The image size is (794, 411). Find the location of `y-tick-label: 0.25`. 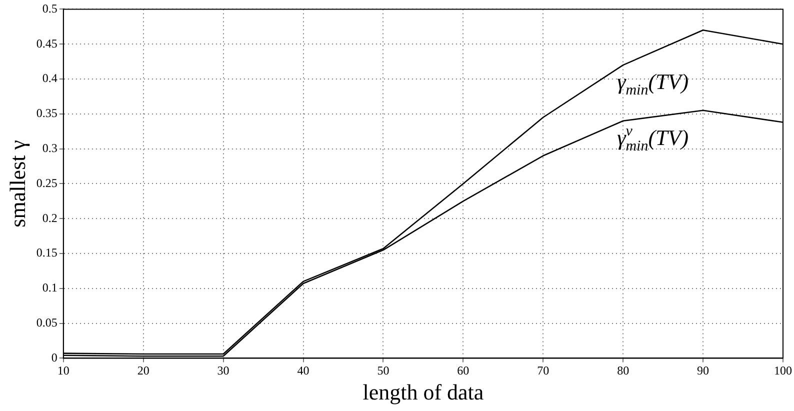

y-tick-label: 0.25 is located at coordinates (47, 183).